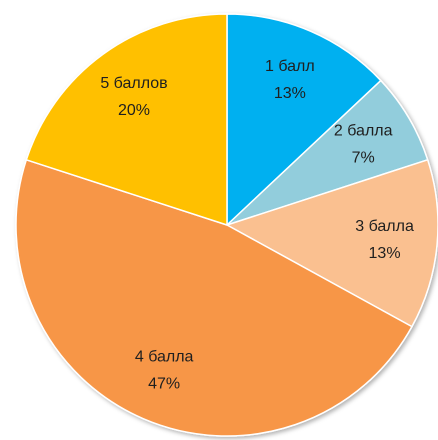 This screenshot has height=440, width=438. What do you see at coordinates (164, 356) in the screenshot?
I see `slice-category-label: 4 балла` at bounding box center [164, 356].